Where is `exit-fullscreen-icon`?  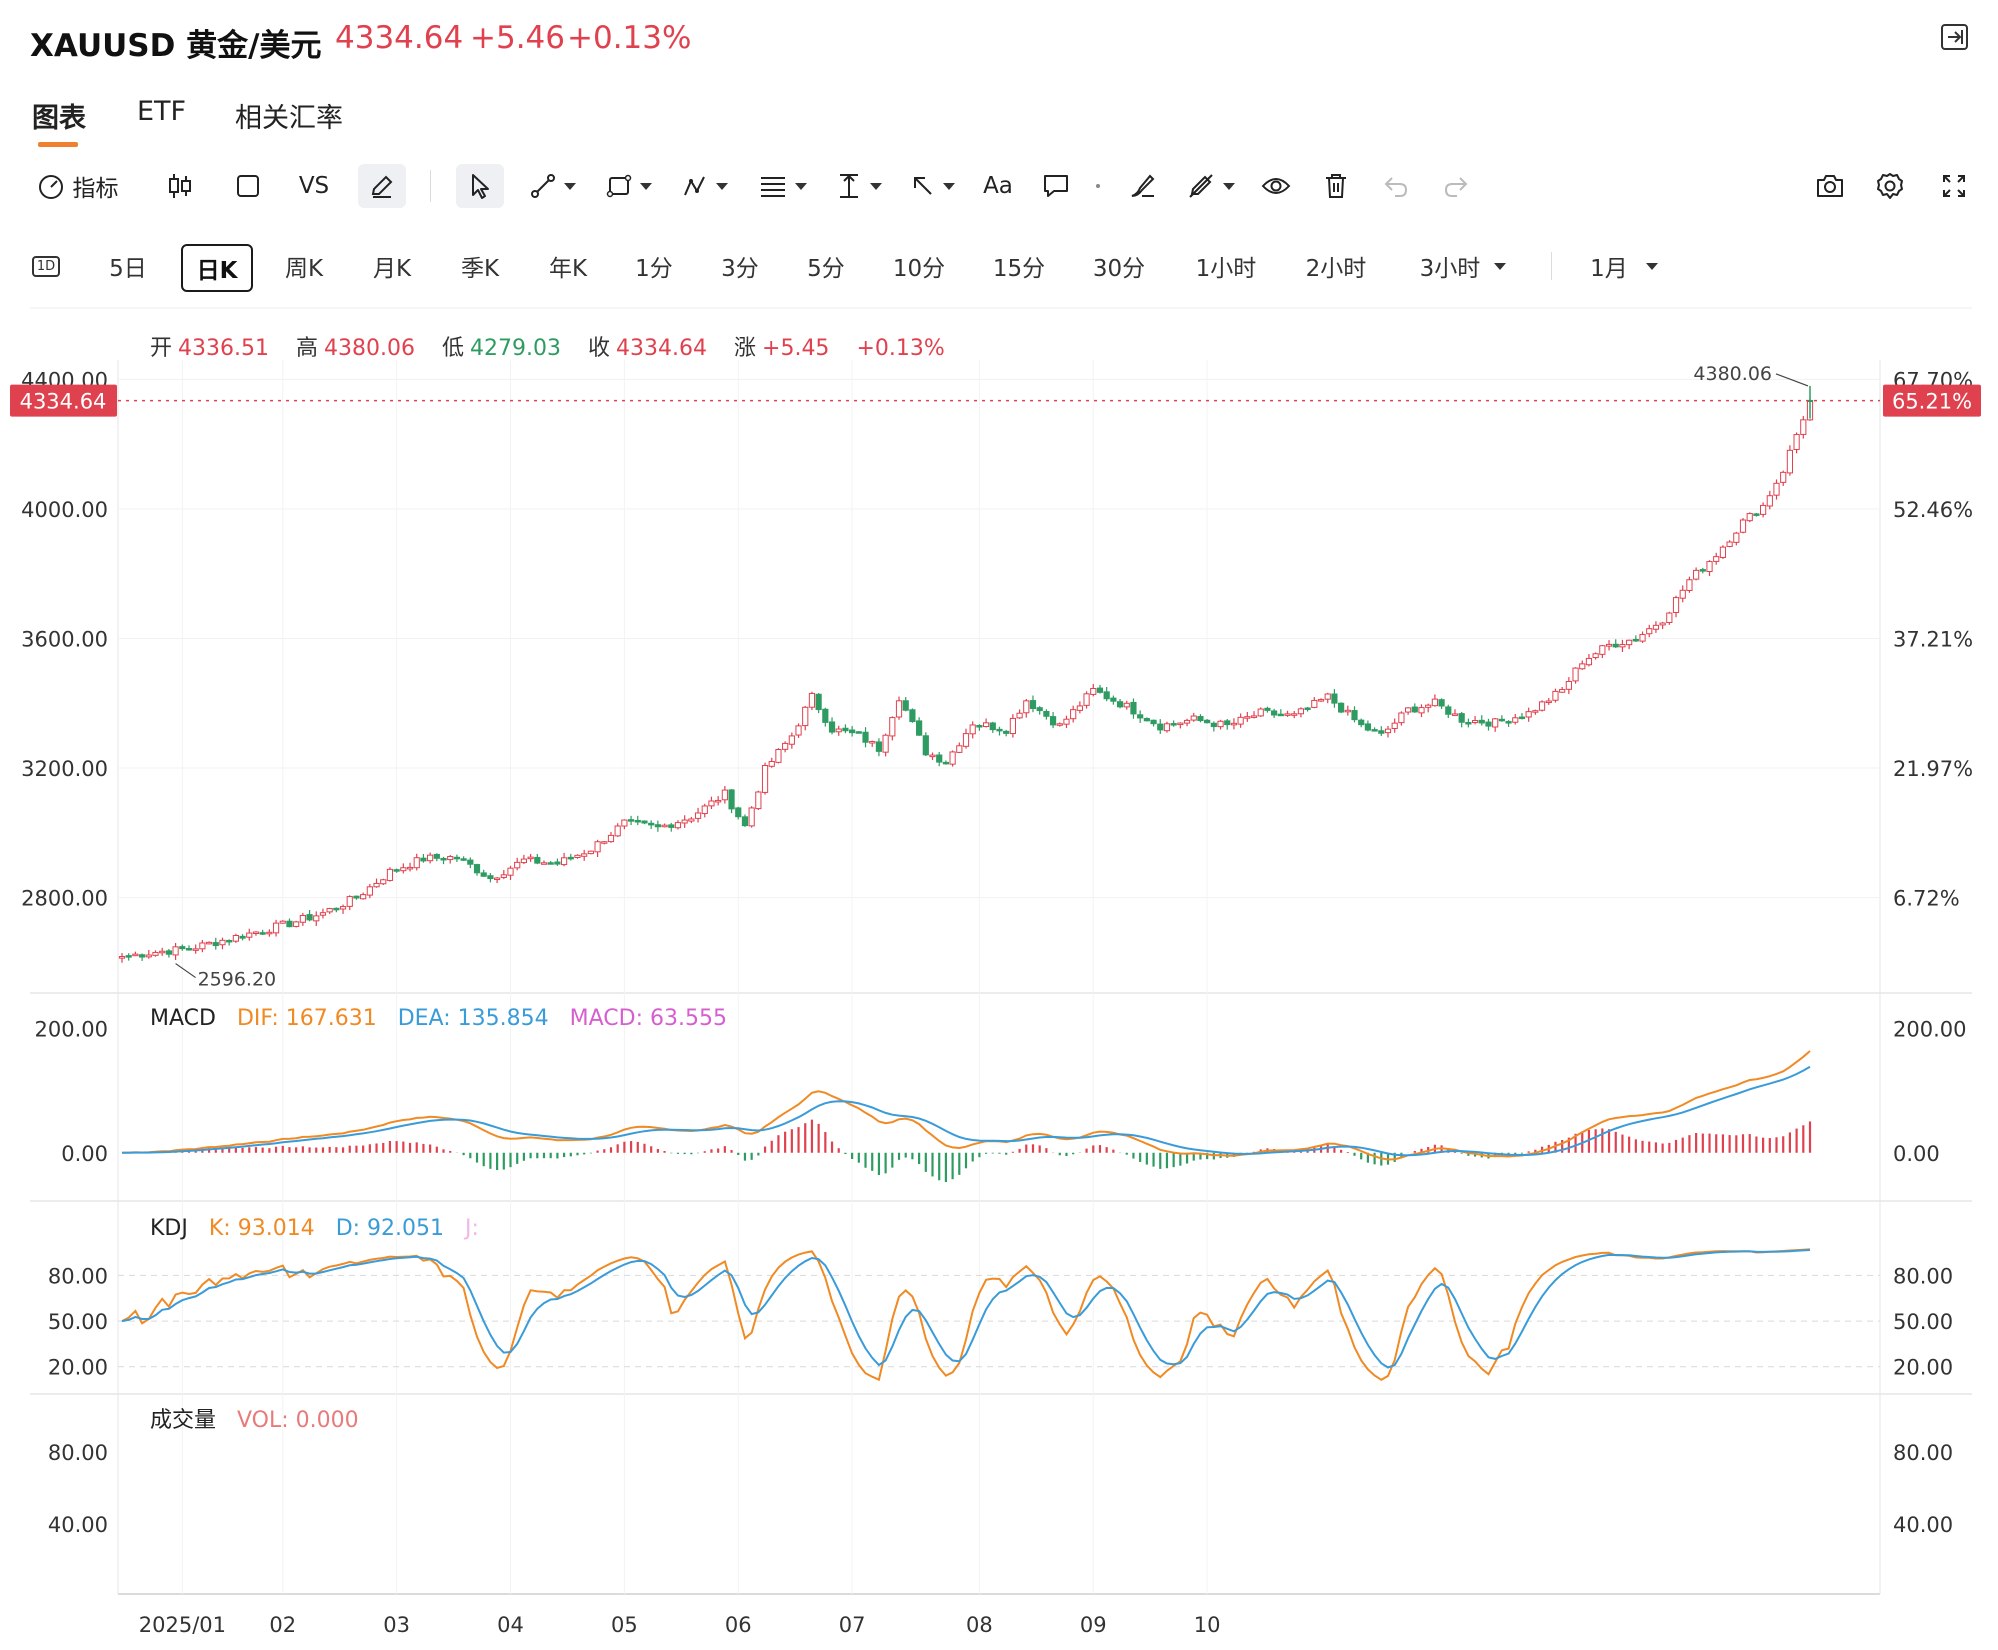
exit-fullscreen-icon is located at coordinates (1955, 37).